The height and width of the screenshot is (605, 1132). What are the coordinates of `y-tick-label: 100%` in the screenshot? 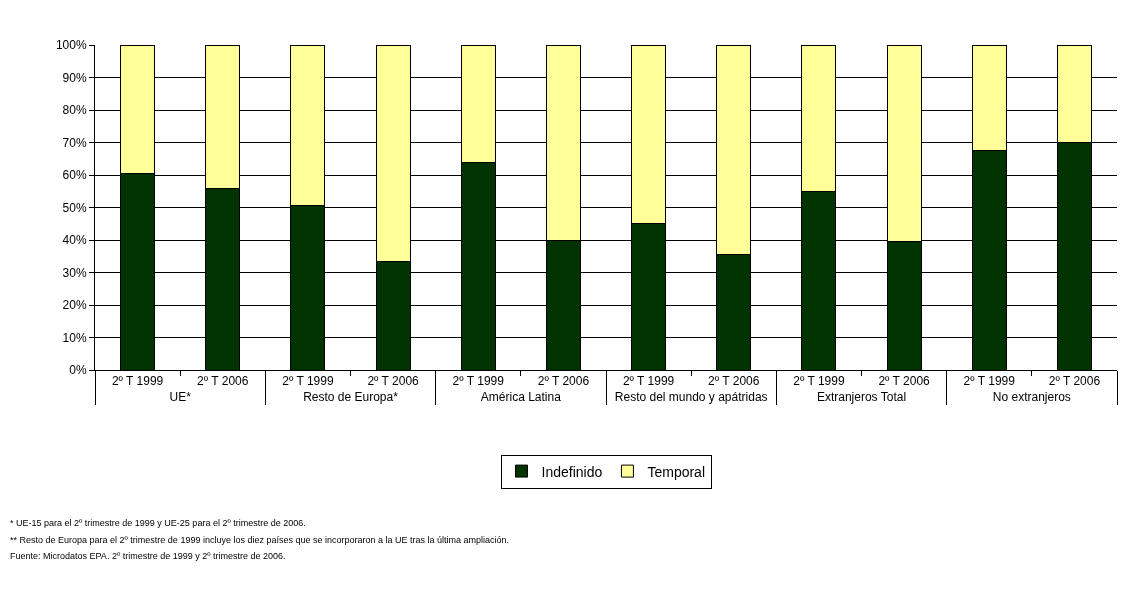 It's located at (71, 45).